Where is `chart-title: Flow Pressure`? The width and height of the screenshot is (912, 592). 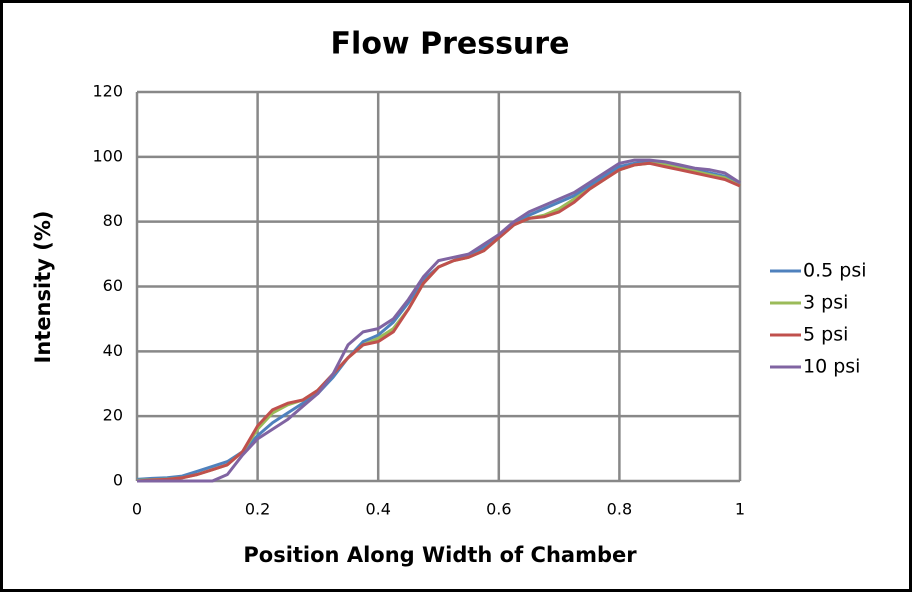
chart-title: Flow Pressure is located at coordinates (450, 44).